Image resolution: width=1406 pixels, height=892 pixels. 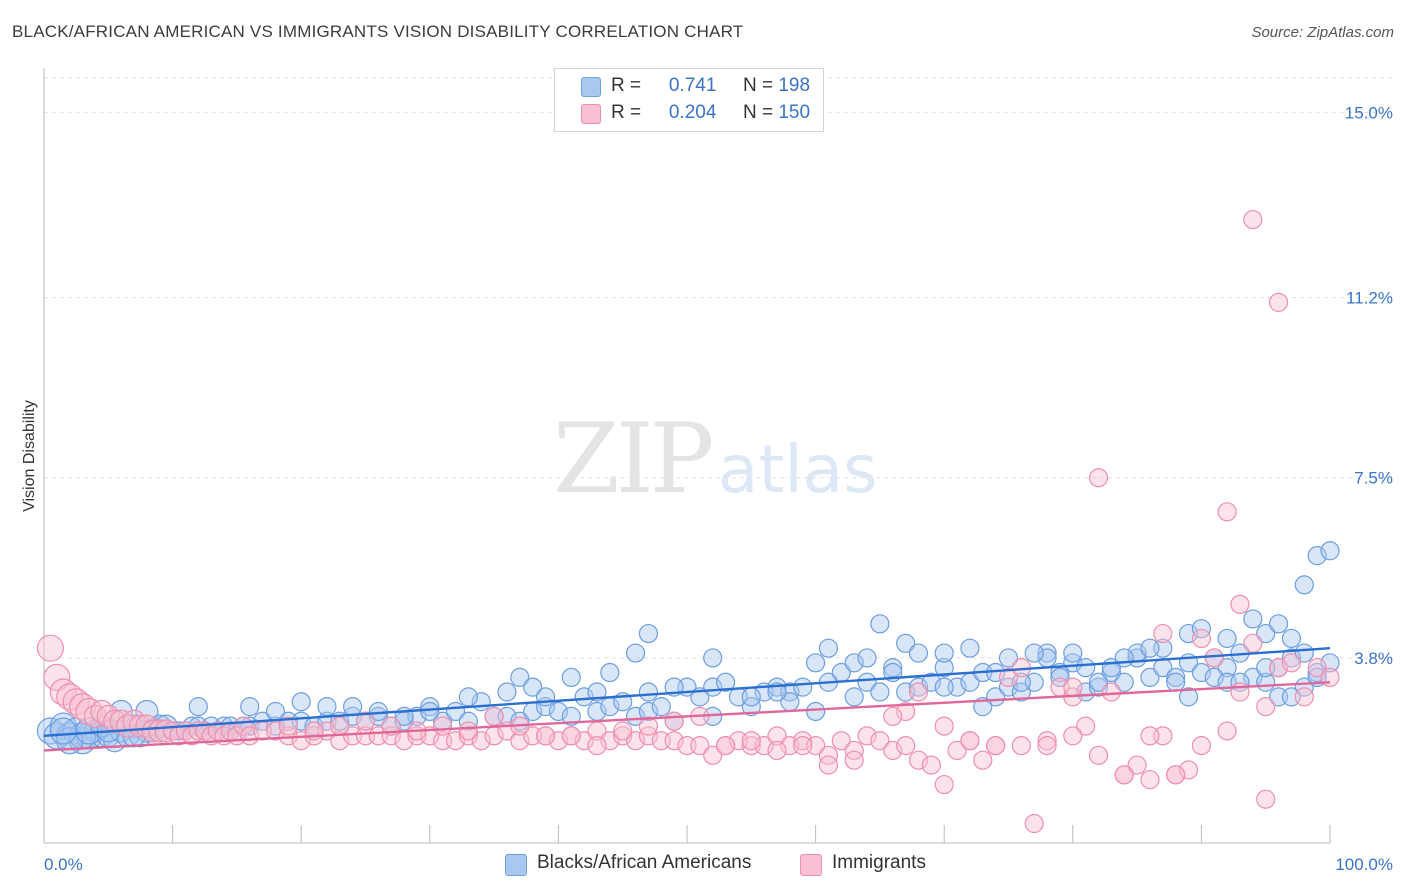 What do you see at coordinates (591, 87) in the screenshot?
I see `legend-swatch-blacks` at bounding box center [591, 87].